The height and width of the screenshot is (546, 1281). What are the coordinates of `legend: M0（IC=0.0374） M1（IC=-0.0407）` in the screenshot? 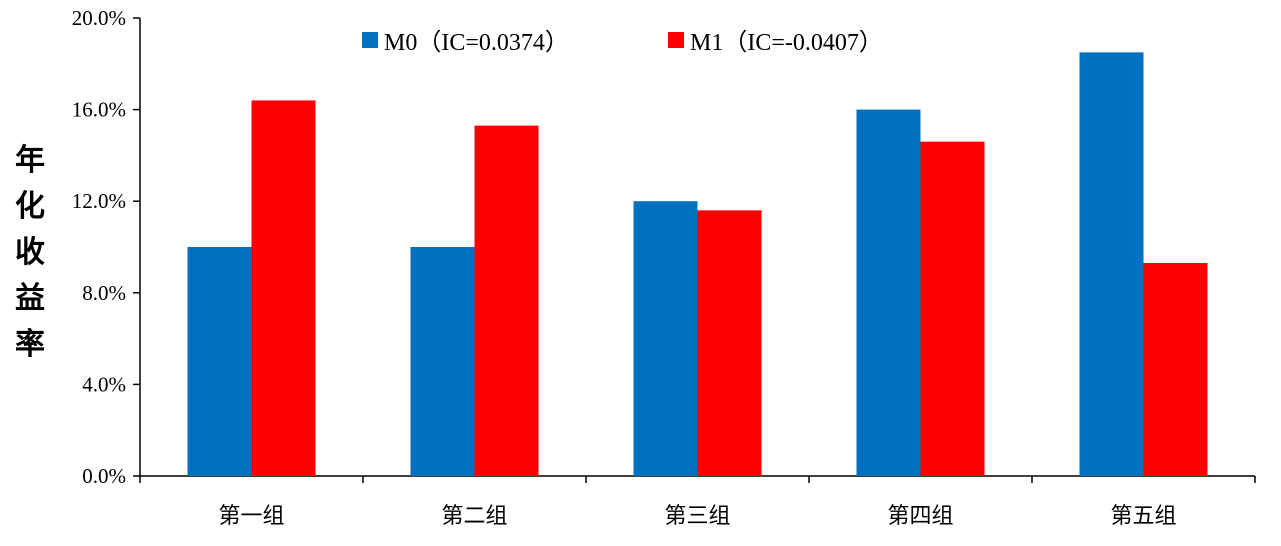 It's located at (622, 43).